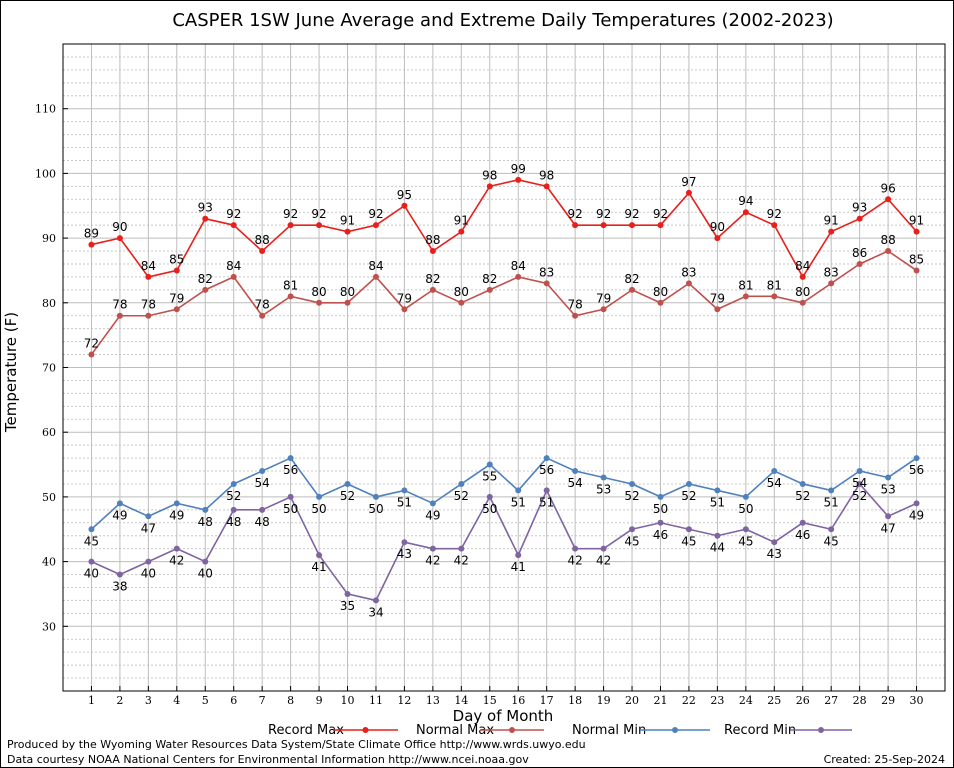 The image size is (954, 768). What do you see at coordinates (688, 182) in the screenshot?
I see `data-label-record-max: 97` at bounding box center [688, 182].